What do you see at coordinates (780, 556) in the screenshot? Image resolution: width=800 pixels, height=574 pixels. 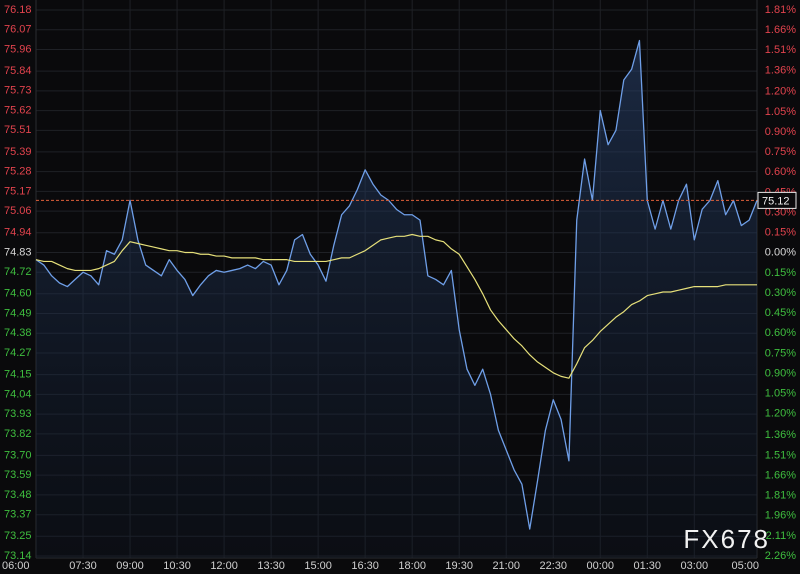 I see `y2-tick-label: 2.26%` at bounding box center [780, 556].